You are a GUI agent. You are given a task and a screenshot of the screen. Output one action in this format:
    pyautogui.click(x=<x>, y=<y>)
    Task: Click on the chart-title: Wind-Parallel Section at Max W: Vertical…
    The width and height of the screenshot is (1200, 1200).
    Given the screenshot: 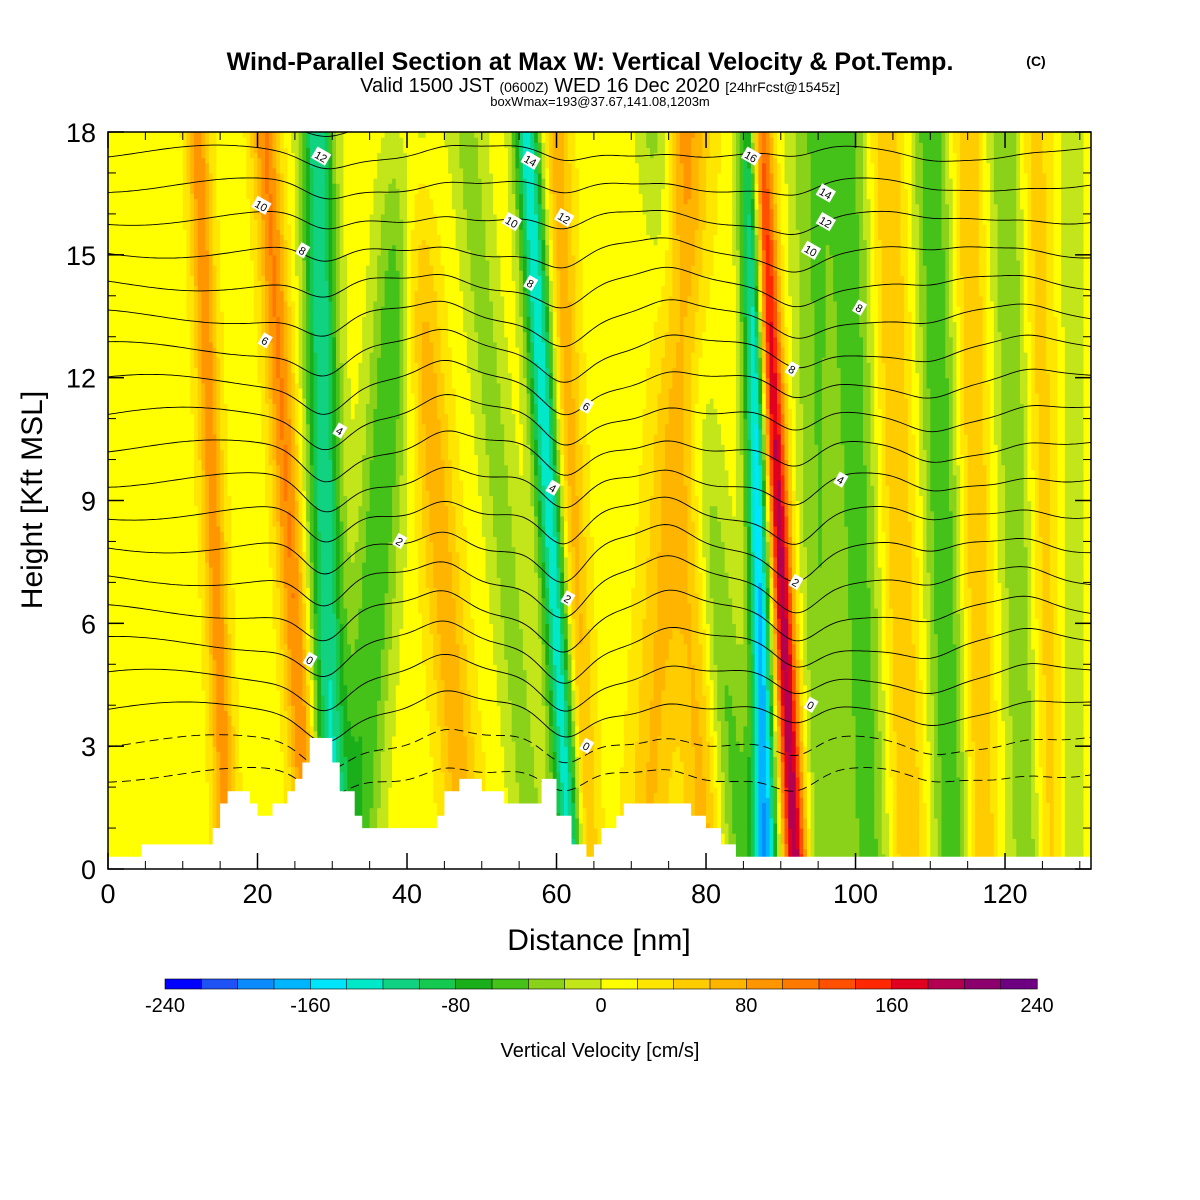 What is the action you would take?
    pyautogui.click(x=590, y=62)
    